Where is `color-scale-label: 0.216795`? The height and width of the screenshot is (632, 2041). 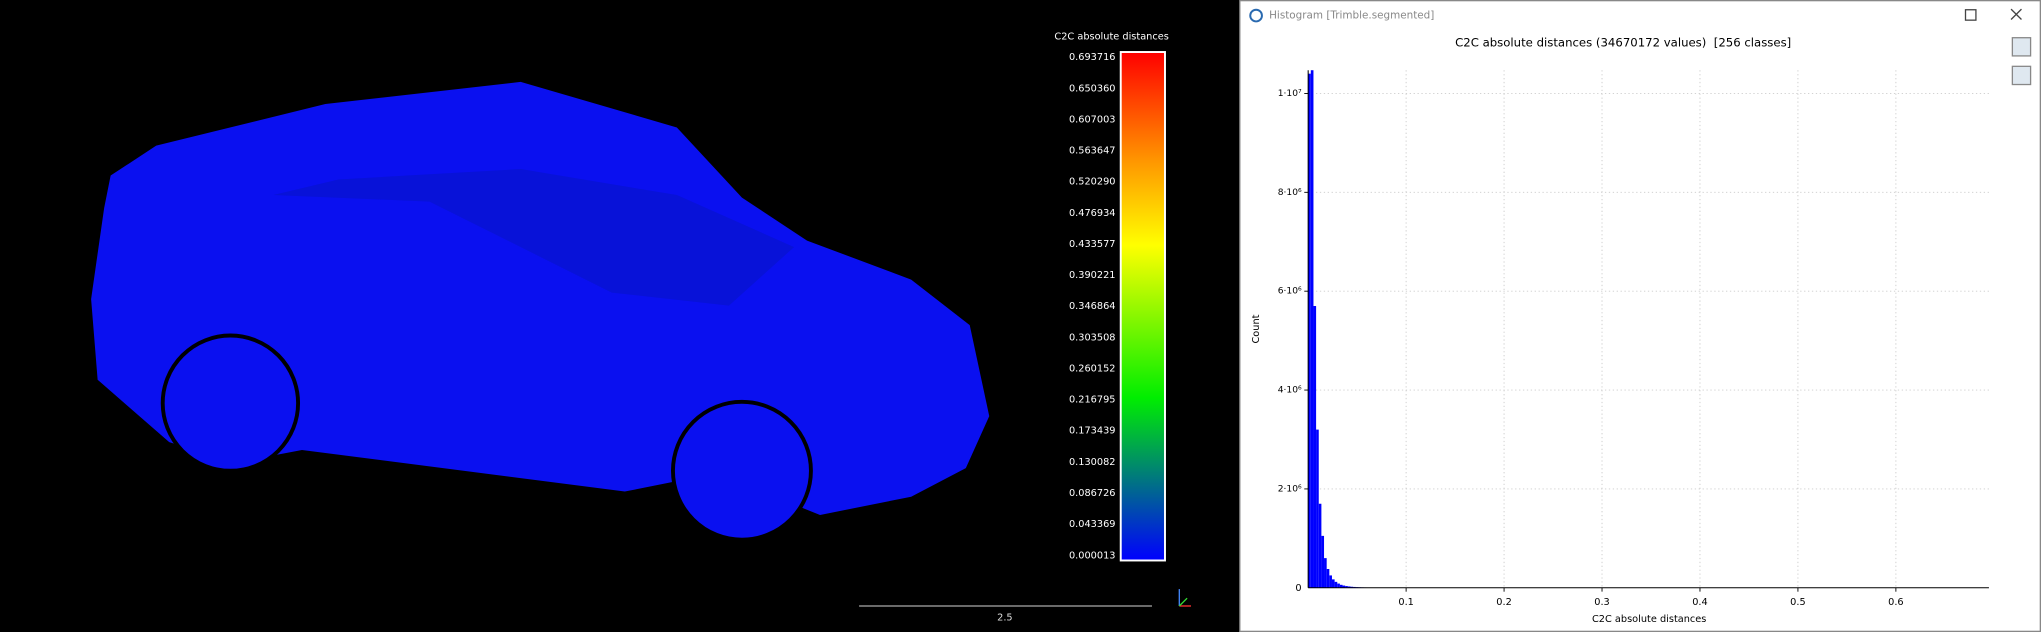 color-scale-label: 0.216795 is located at coordinates (1092, 400).